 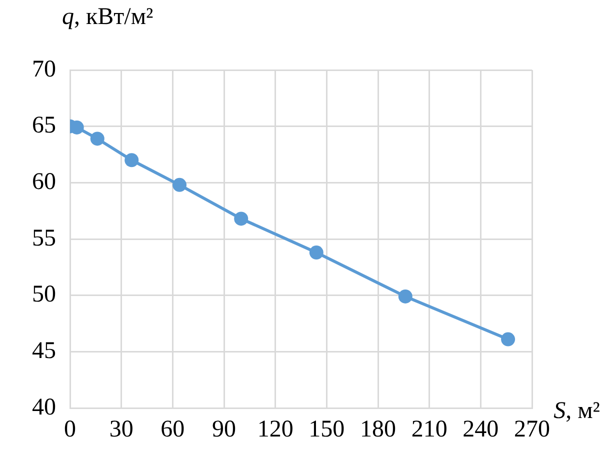 I want to click on y-tick-label: 55, so click(x=44, y=238).